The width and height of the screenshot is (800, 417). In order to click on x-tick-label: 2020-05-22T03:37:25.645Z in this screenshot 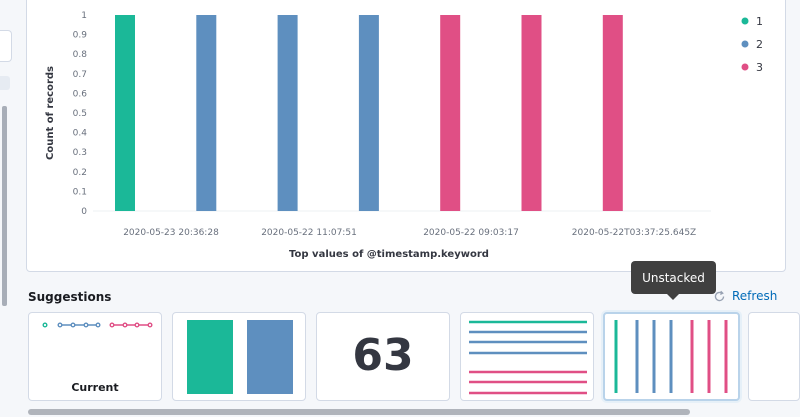, I will do `click(634, 233)`.